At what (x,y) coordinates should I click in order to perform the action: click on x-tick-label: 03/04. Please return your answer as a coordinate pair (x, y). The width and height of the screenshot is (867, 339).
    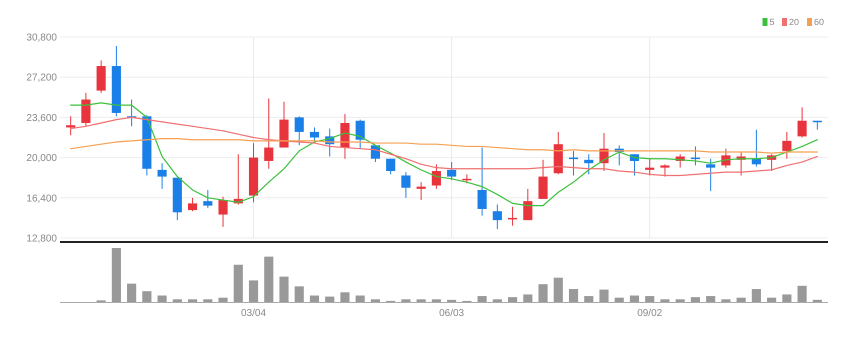
    Looking at the image, I should click on (253, 313).